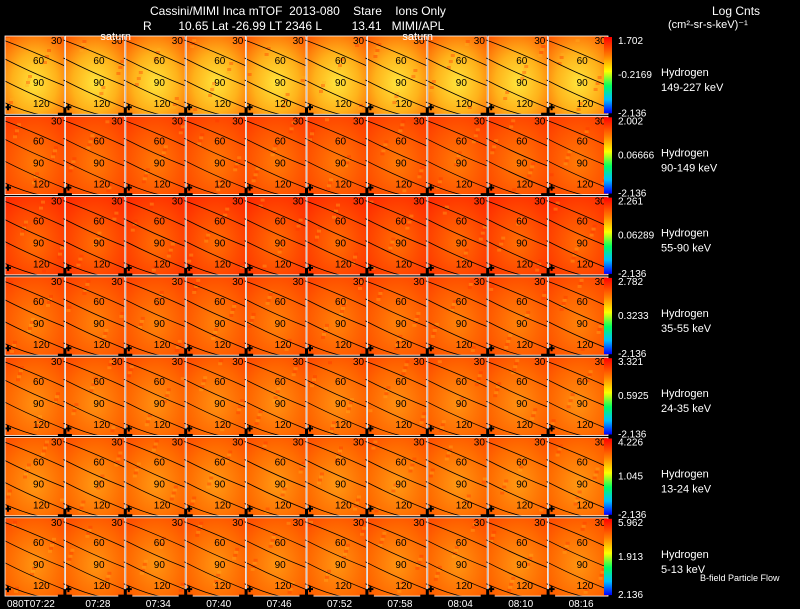 This screenshot has height=609, width=800. What do you see at coordinates (630, 202) in the screenshot?
I see `colorbar-max: 2.261` at bounding box center [630, 202].